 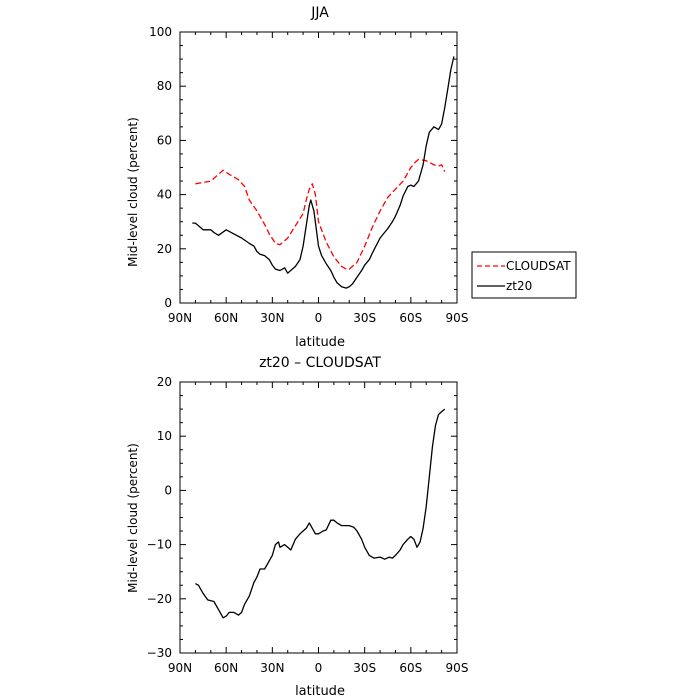 What do you see at coordinates (320, 363) in the screenshot?
I see `bottom-chart-title: zt20 – CLOUDSAT` at bounding box center [320, 363].